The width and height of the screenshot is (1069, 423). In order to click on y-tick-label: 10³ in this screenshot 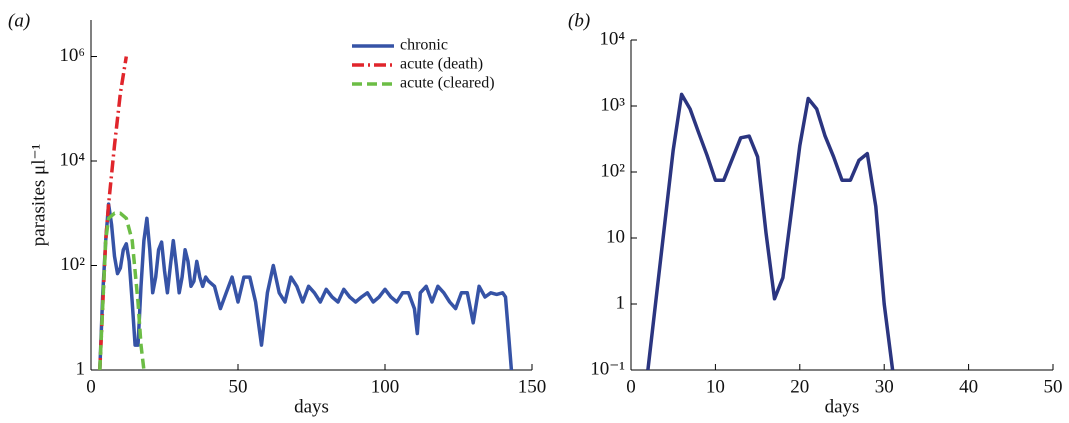, I will do `click(612, 104)`.